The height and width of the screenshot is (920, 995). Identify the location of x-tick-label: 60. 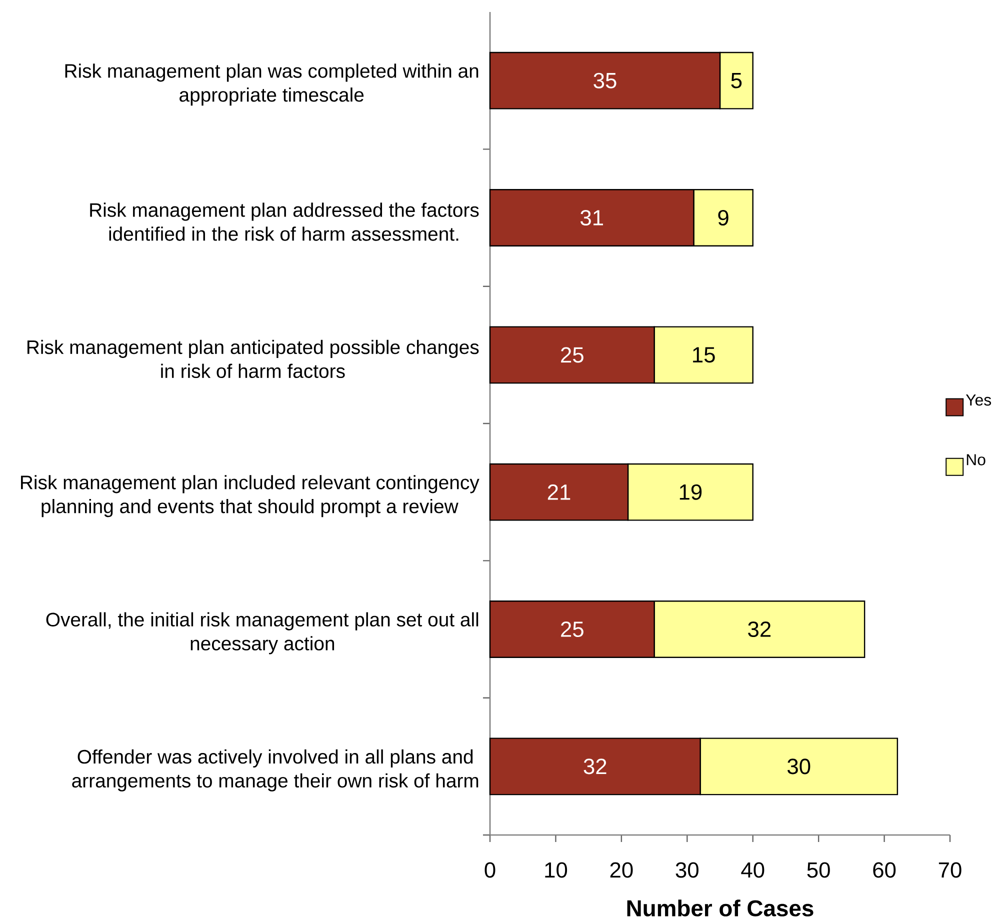
(884, 870).